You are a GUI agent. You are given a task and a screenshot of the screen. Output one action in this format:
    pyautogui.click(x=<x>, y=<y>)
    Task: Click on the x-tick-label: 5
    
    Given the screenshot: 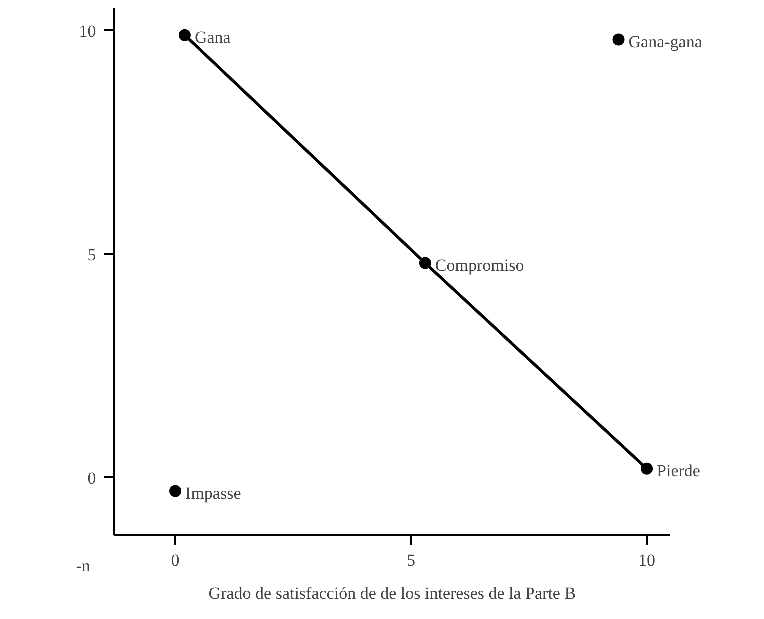 What is the action you would take?
    pyautogui.click(x=411, y=560)
    